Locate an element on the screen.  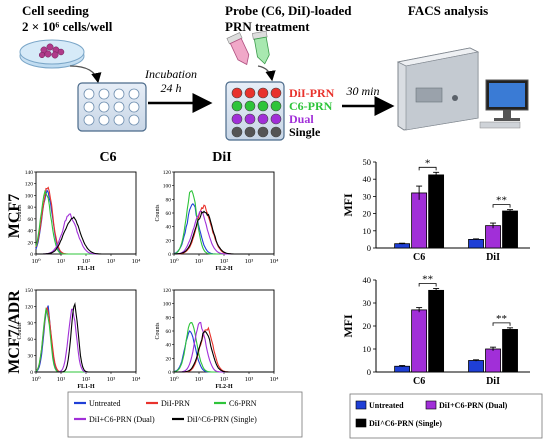
step2-title: Probe (C6, DiI)-loaded is located at coordinates (288, 10).